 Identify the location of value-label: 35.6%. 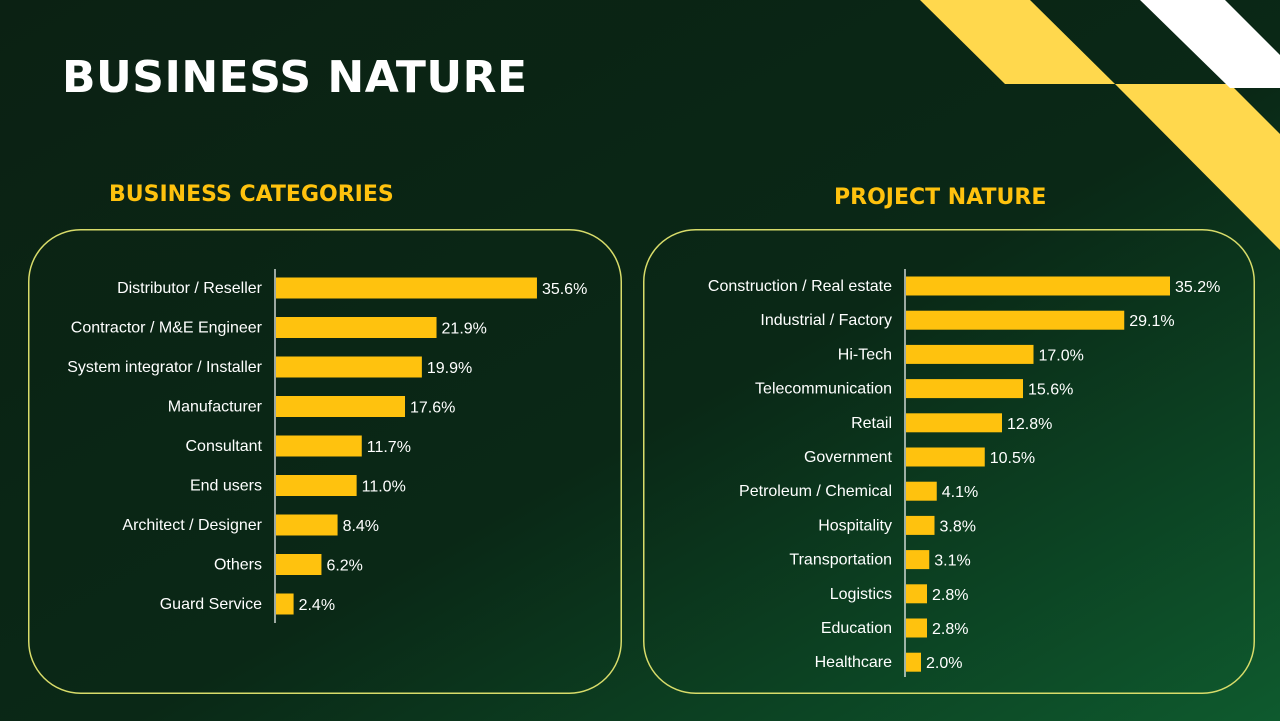
(564, 289).